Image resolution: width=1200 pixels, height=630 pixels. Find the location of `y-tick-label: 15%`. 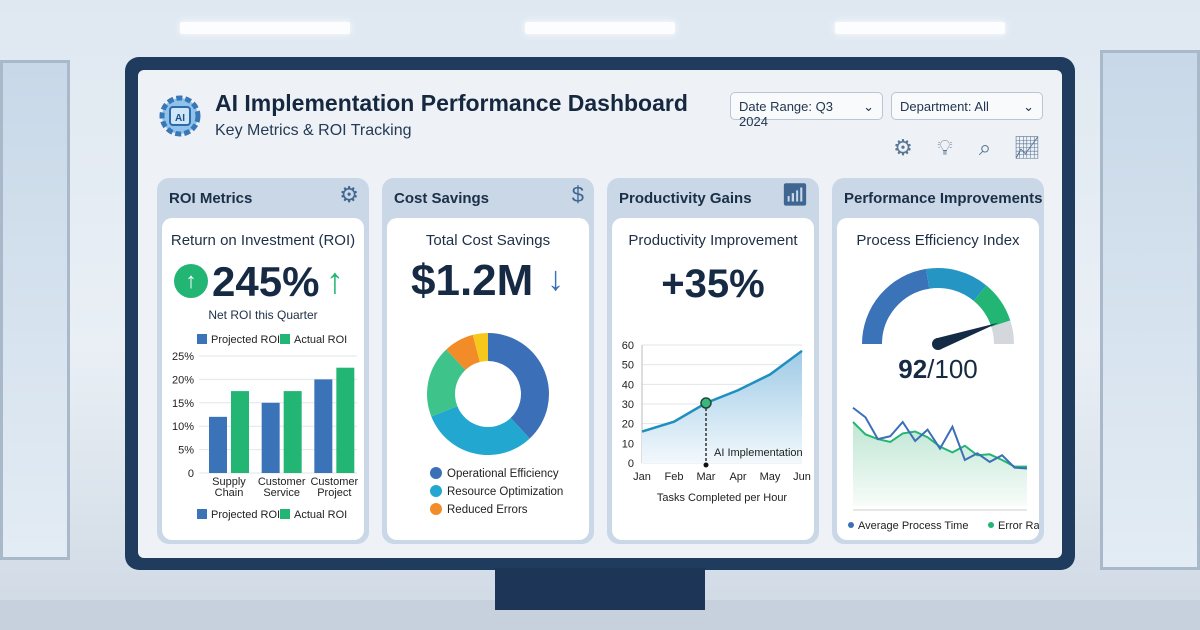

y-tick-label: 15% is located at coordinates (183, 404).